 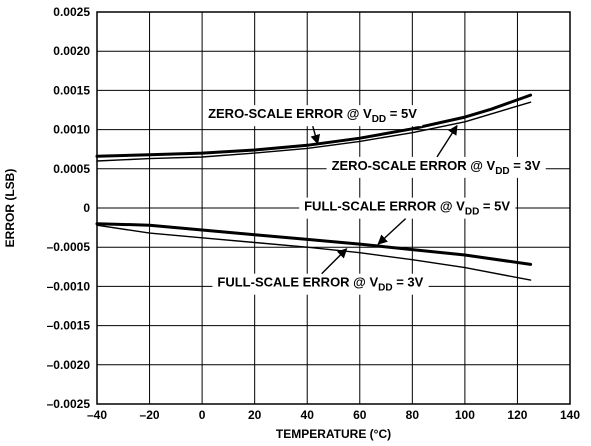 I want to click on y-tick-label: –0.0025, so click(x=69, y=404).